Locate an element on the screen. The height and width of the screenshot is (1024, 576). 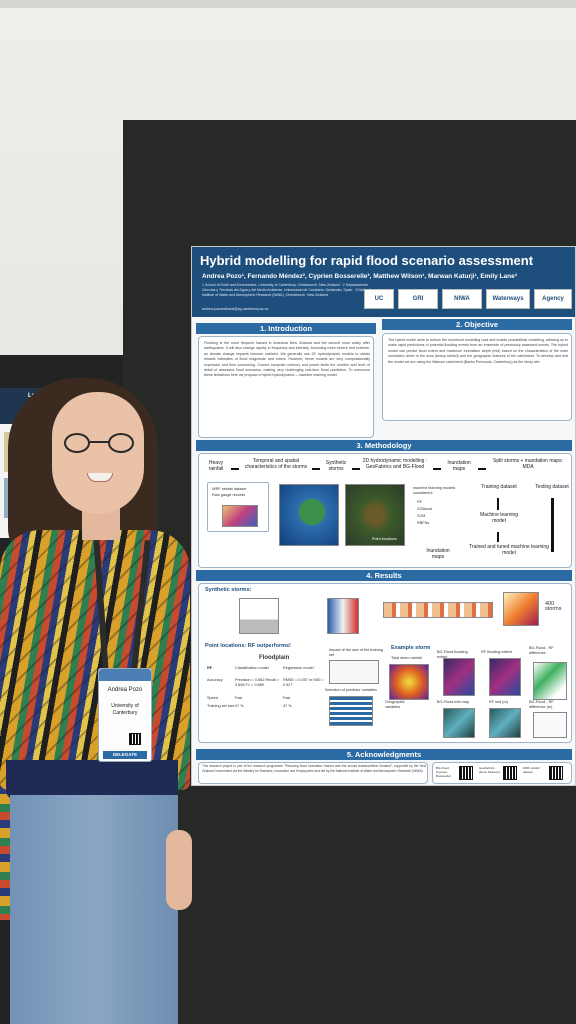
predictor-bar-chart is located at coordinates (351, 711).